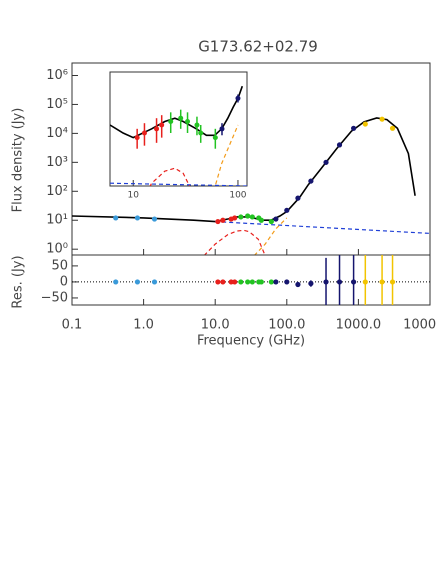 This screenshot has width=436, height=564. I want to click on x-tick-label: 1.0, so click(143, 325).